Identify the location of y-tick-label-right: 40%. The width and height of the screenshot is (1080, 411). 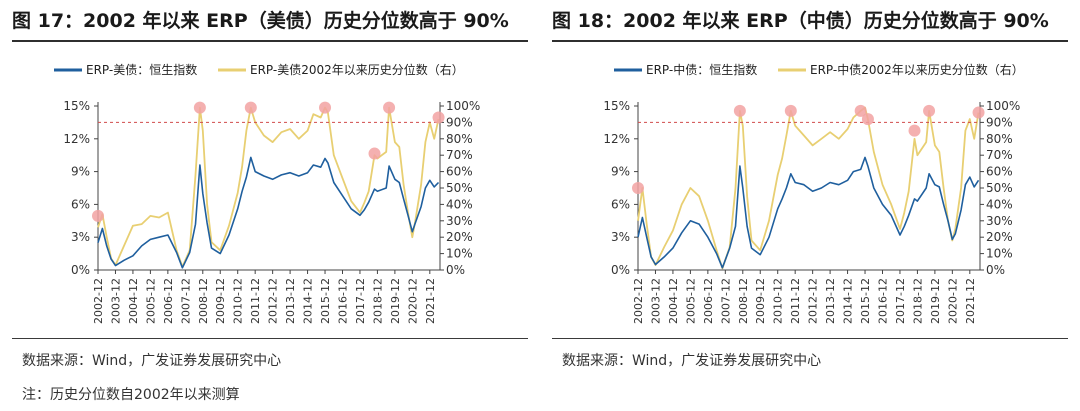
(999, 204).